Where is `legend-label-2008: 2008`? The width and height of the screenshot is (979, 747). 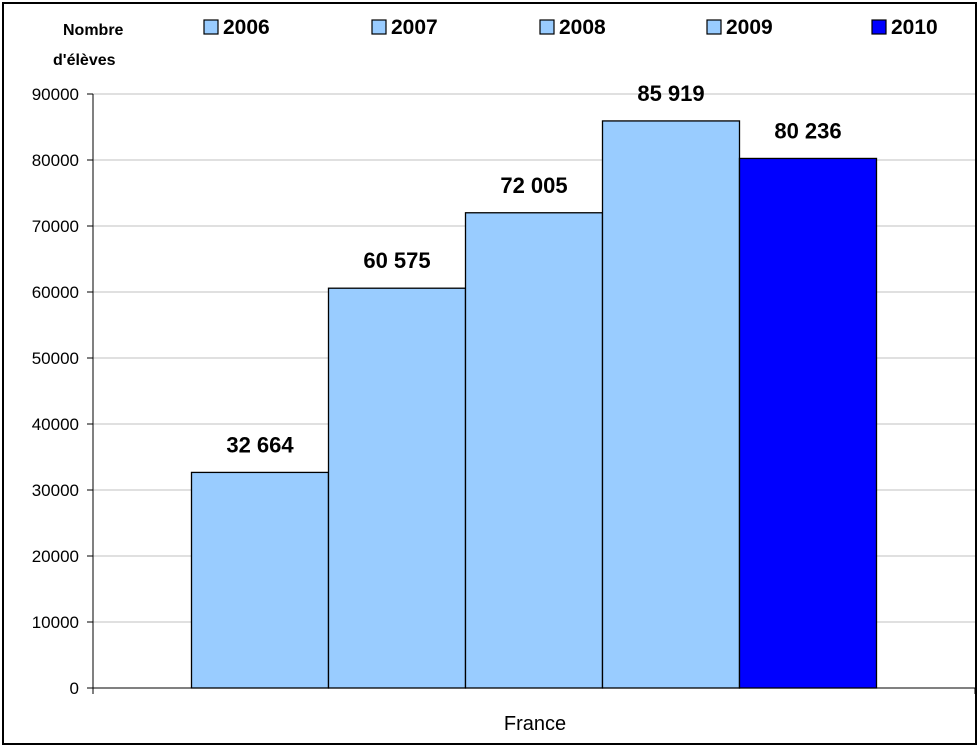 legend-label-2008: 2008 is located at coordinates (582, 27).